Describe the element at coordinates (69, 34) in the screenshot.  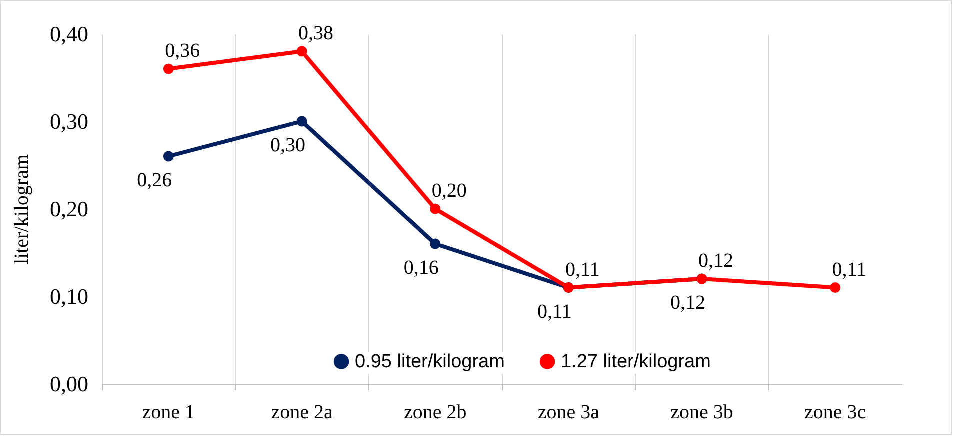
I see `y-tick-label: 0,40` at that location.